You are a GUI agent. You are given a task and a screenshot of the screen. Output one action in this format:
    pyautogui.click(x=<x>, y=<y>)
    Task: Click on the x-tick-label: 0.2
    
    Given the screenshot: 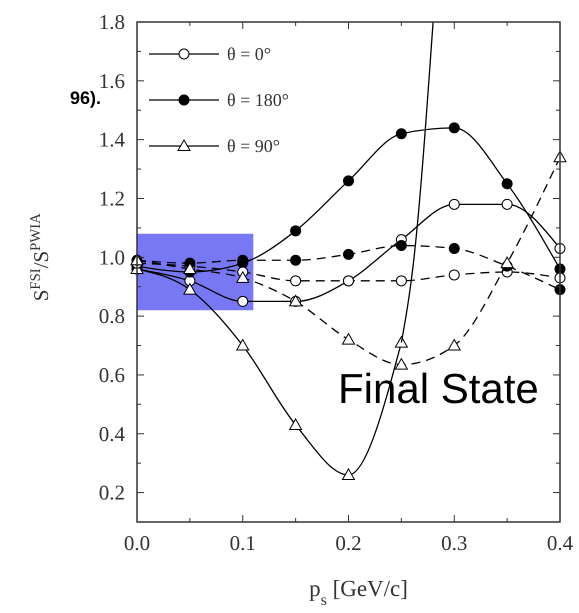 What is the action you would take?
    pyautogui.click(x=348, y=543)
    